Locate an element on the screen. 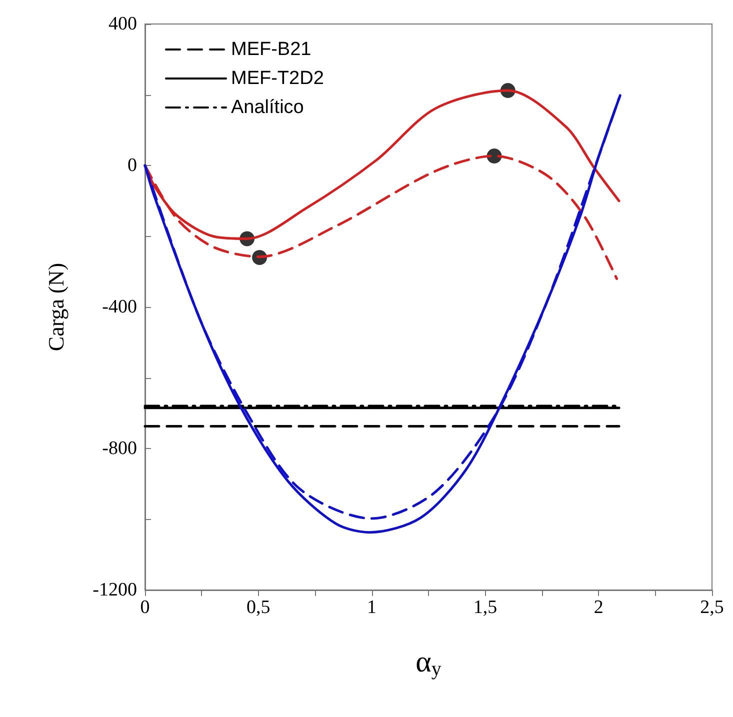  x-tick-label: 2,5 is located at coordinates (712, 607).